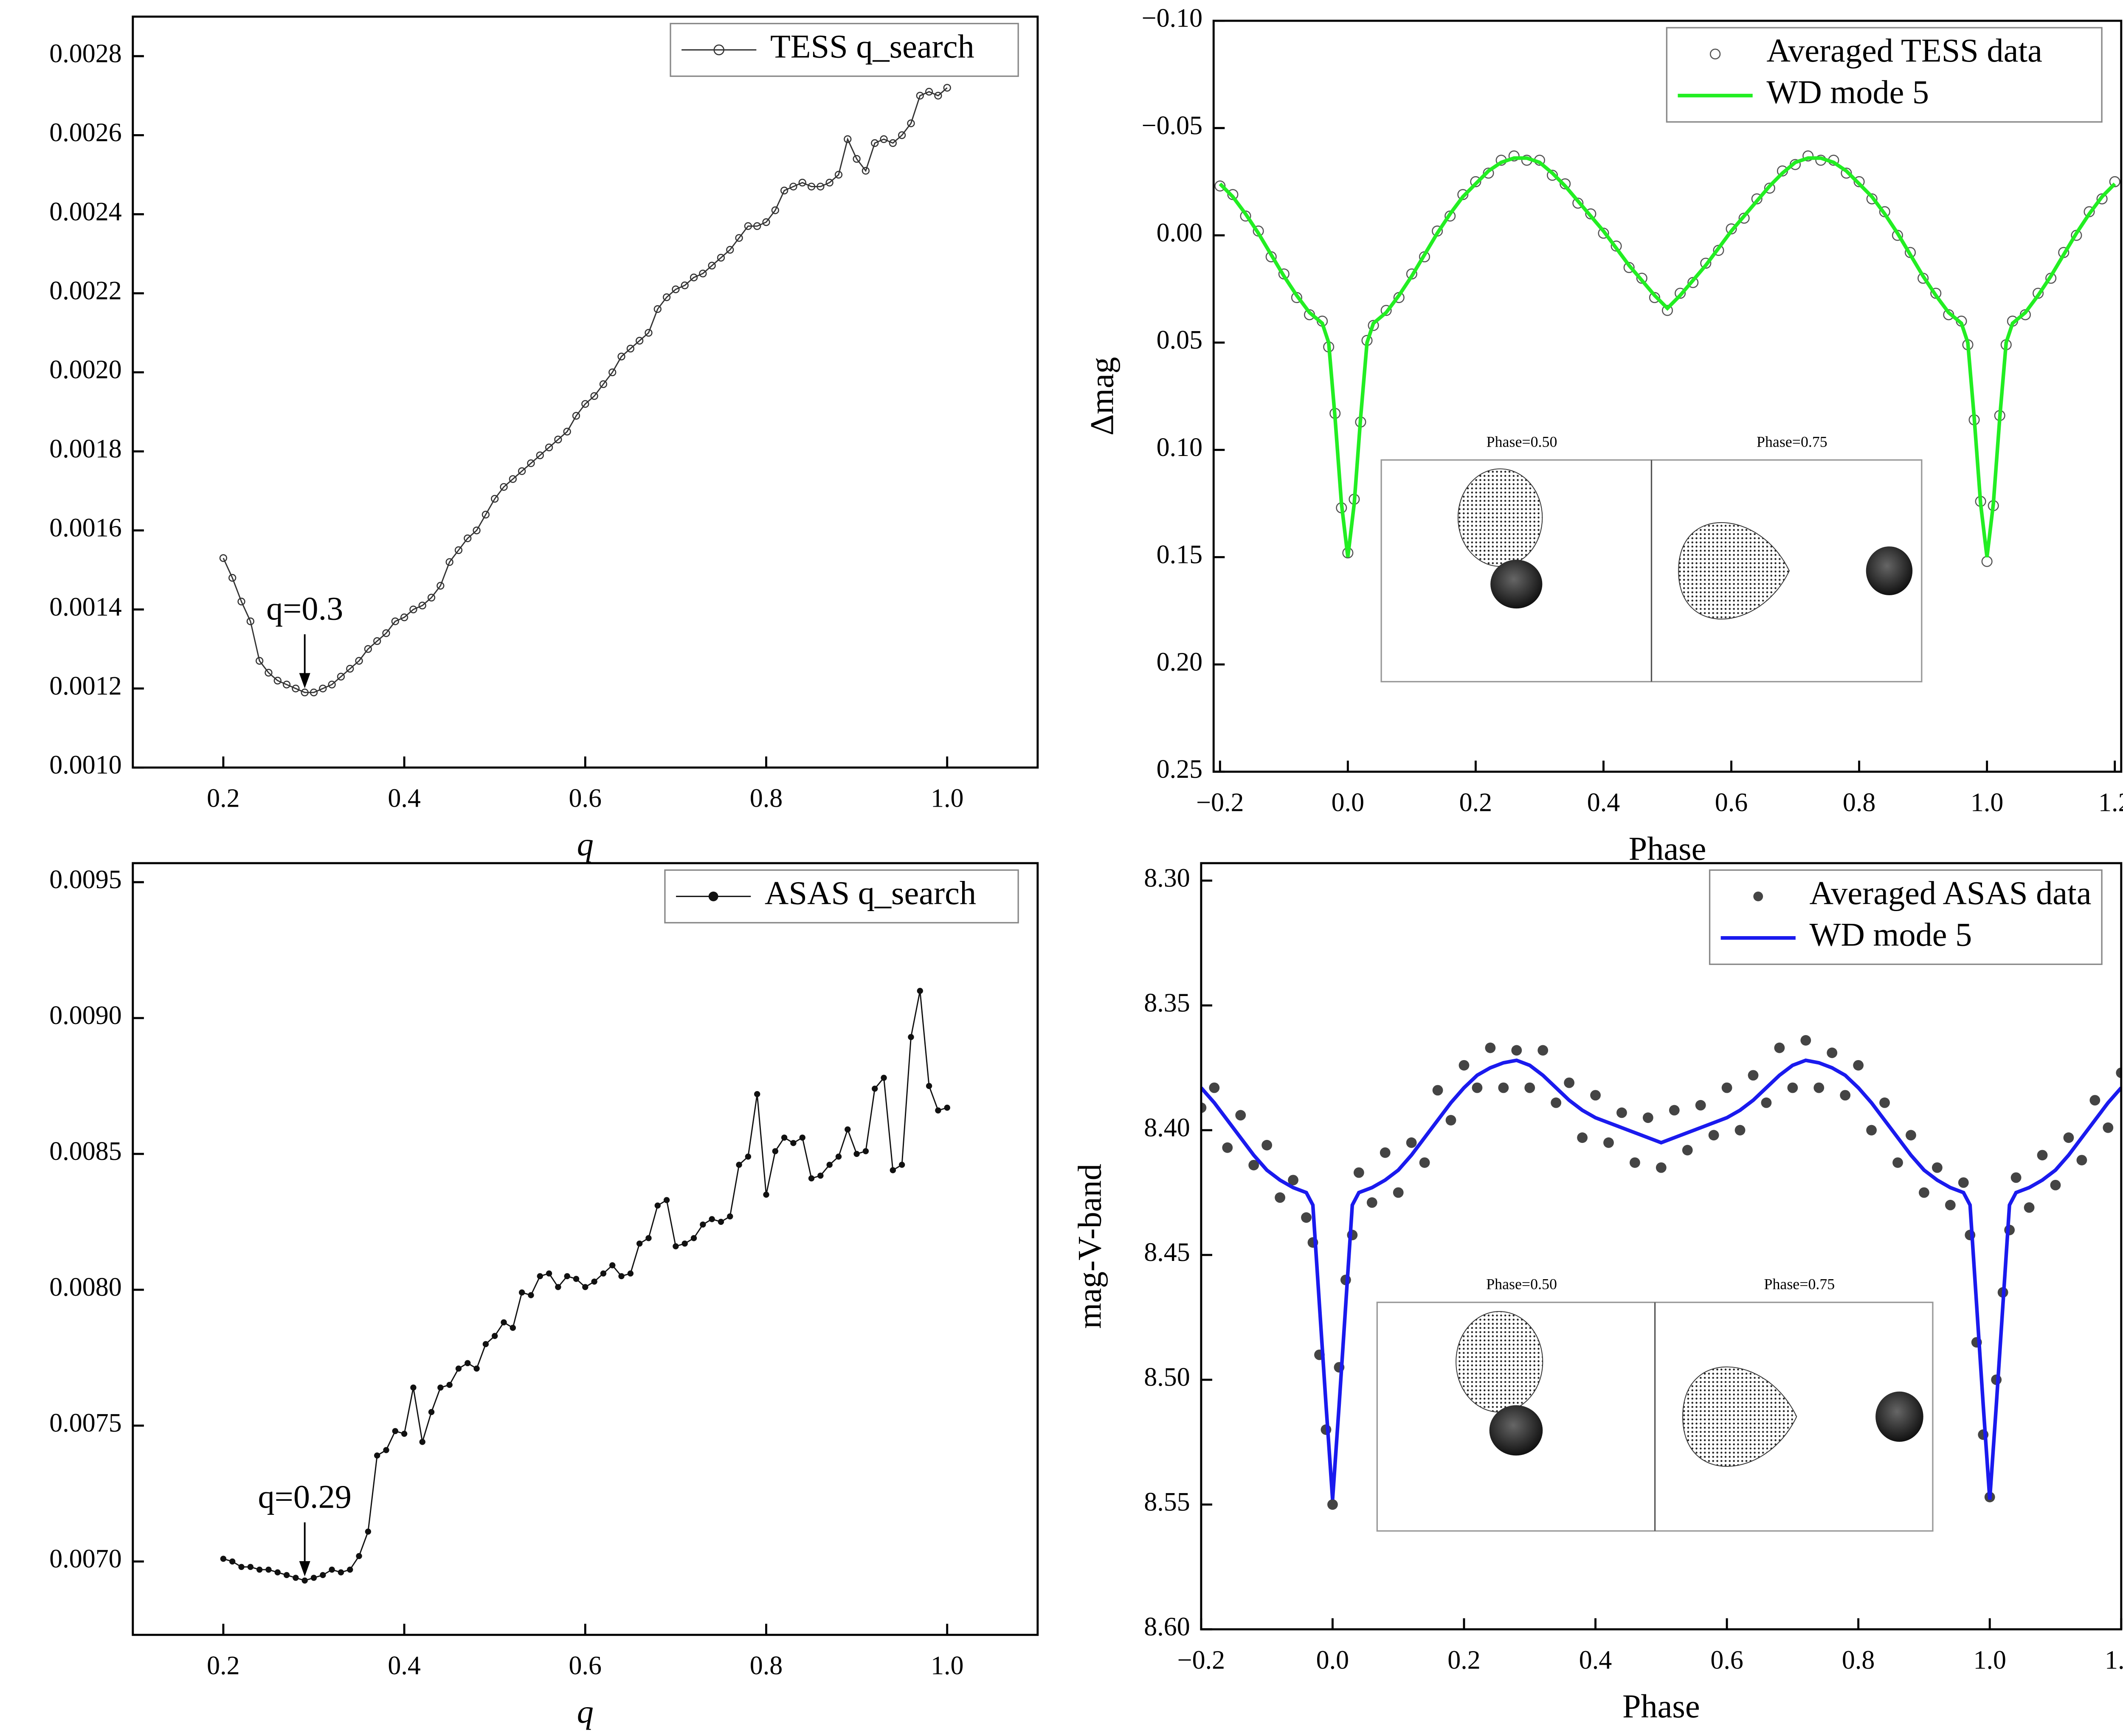 The image size is (2123, 1736). I want to click on y-tick-label: 0.0090, so click(85, 1016).